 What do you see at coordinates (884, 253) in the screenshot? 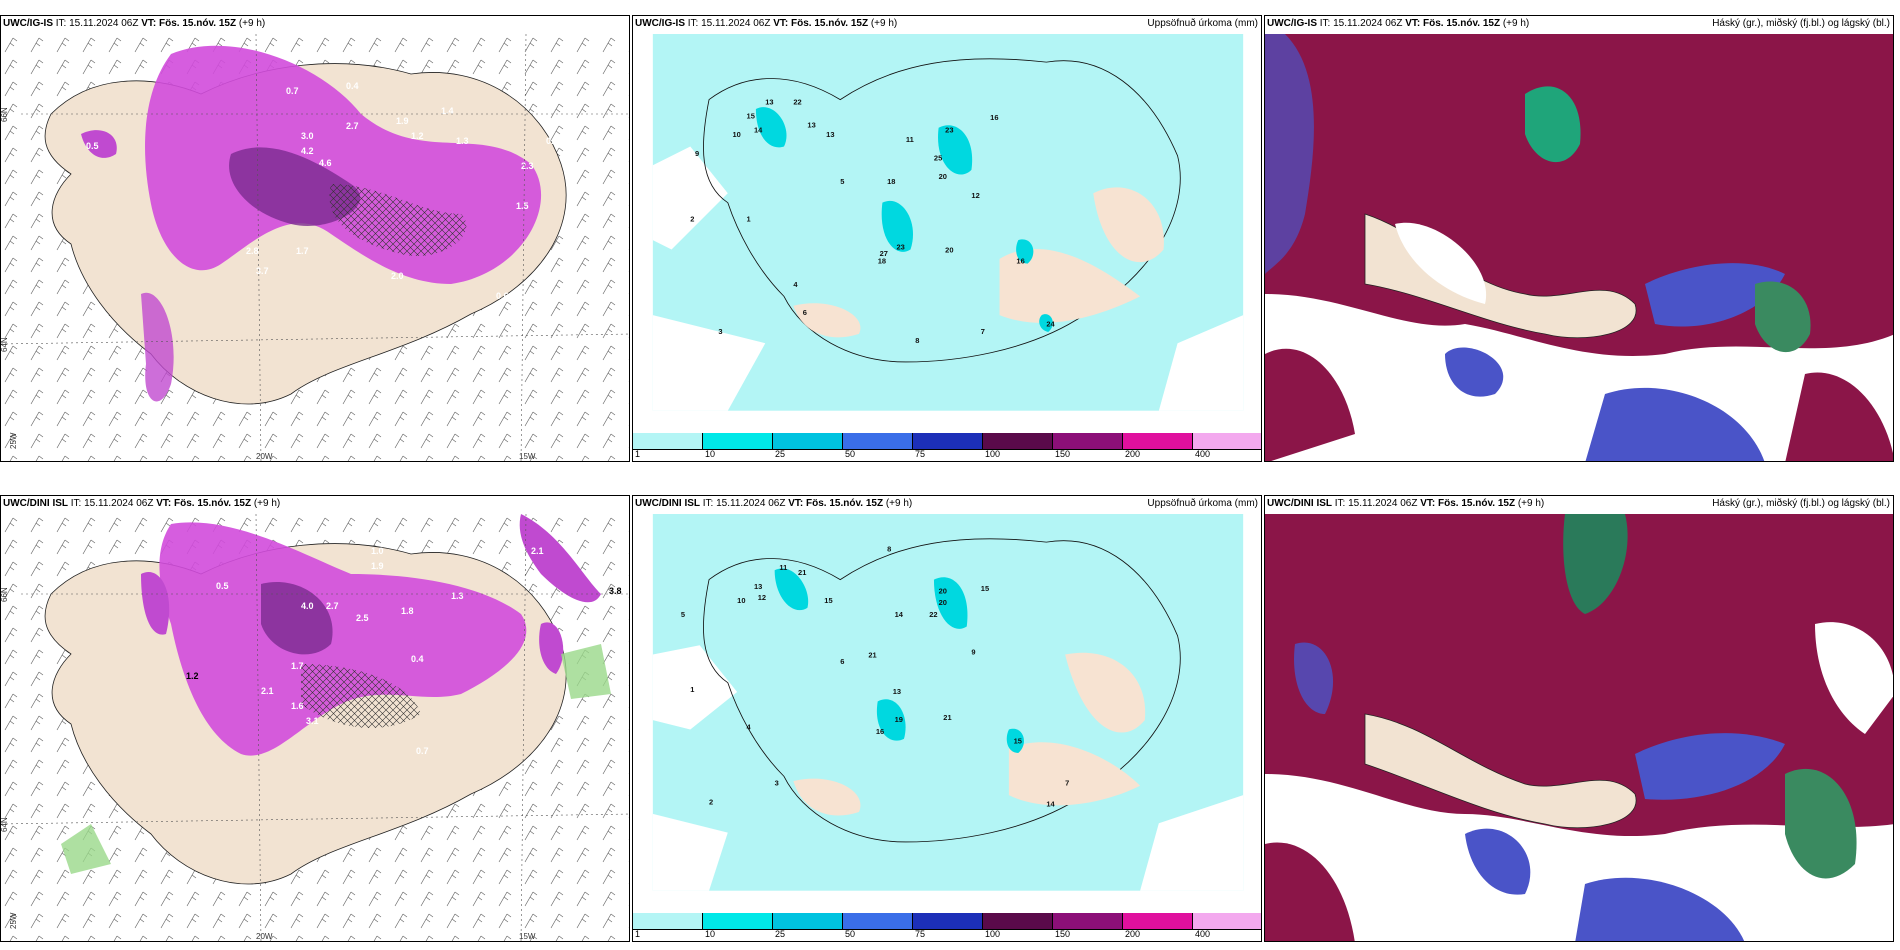
I see `precip-value: 27` at bounding box center [884, 253].